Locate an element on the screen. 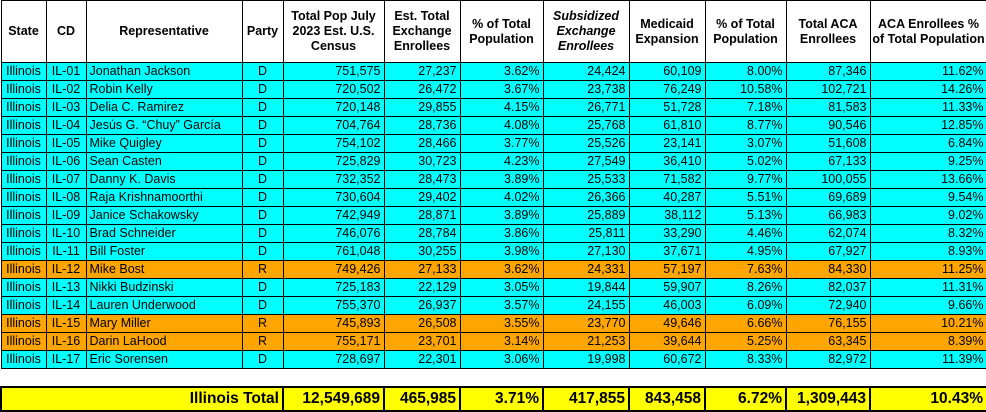  exchange-cell: 30,723 is located at coordinates (422, 161).